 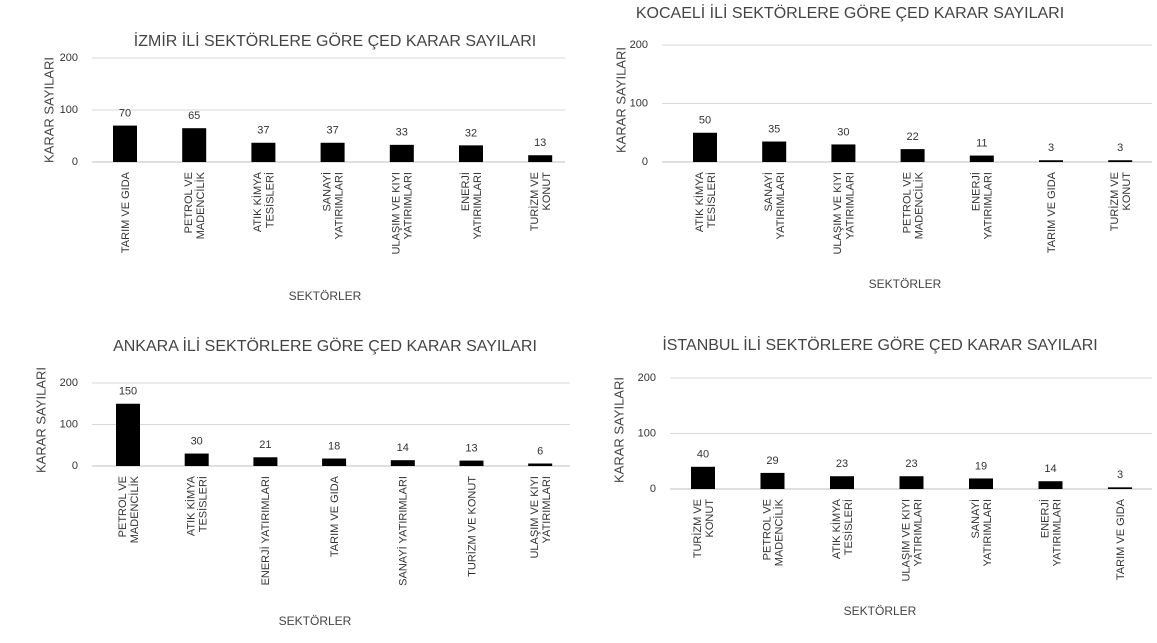 What do you see at coordinates (774, 129) in the screenshot?
I see `data-label: 35` at bounding box center [774, 129].